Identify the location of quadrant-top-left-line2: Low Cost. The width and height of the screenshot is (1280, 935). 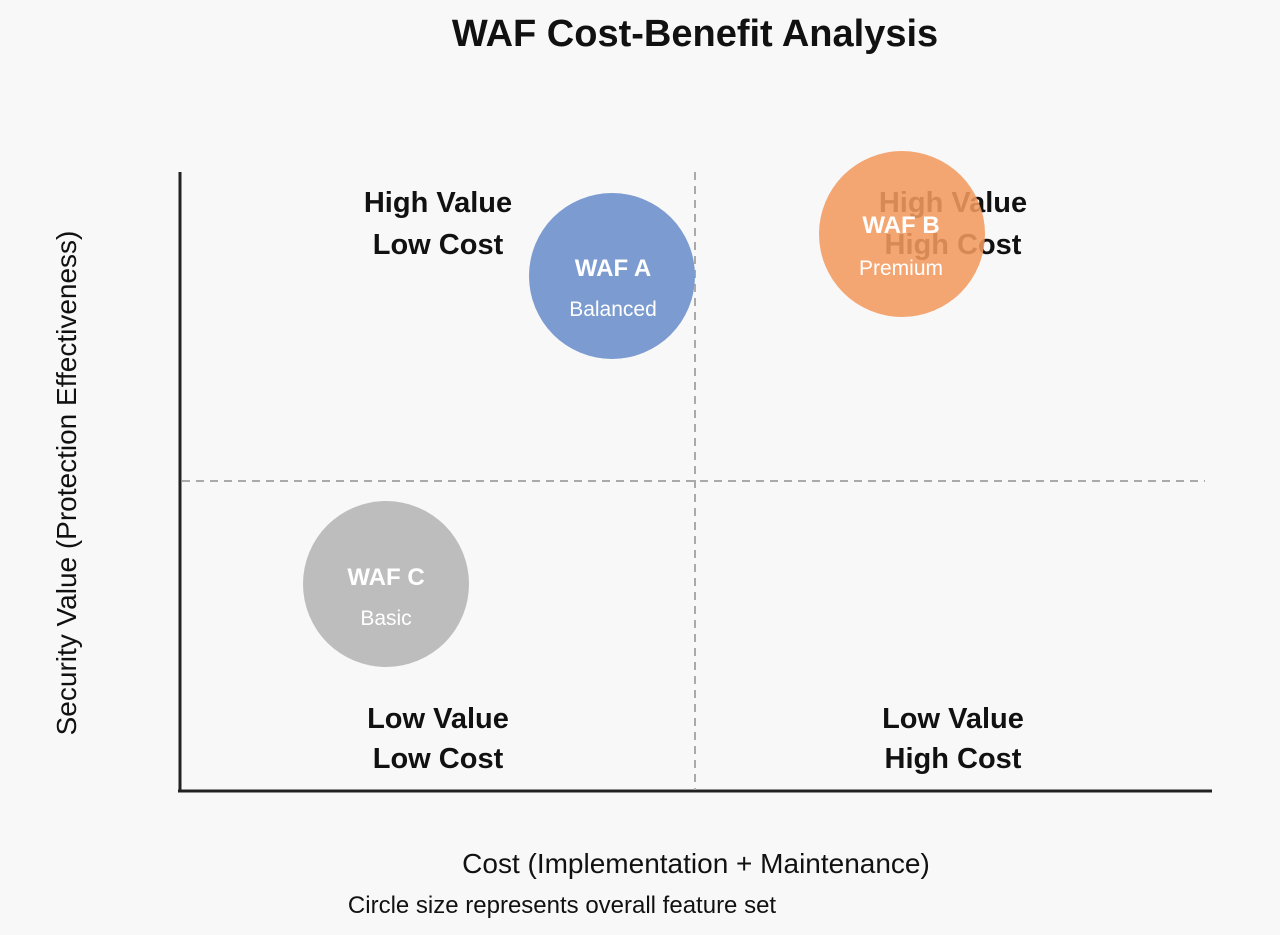
(438, 245).